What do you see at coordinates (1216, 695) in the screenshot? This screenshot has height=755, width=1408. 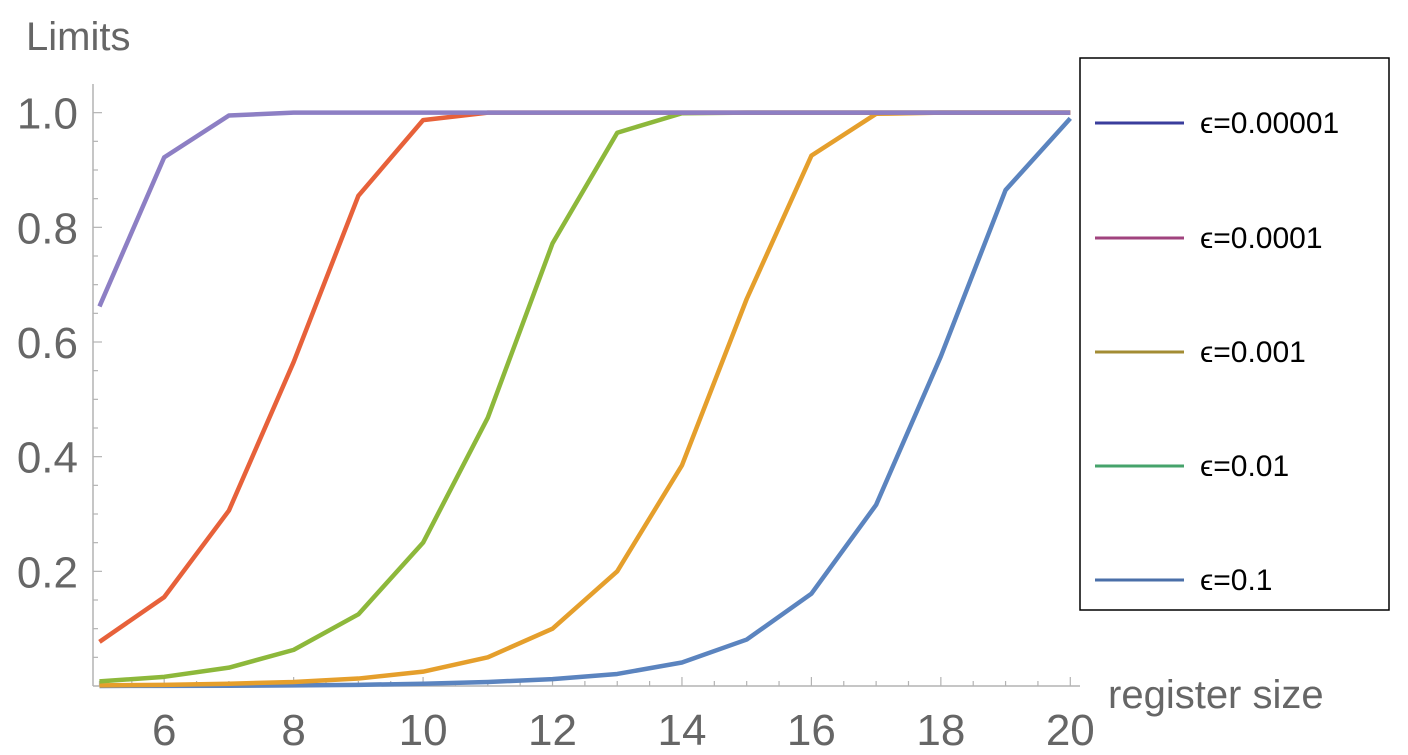 I see `x-axis-title: register size` at bounding box center [1216, 695].